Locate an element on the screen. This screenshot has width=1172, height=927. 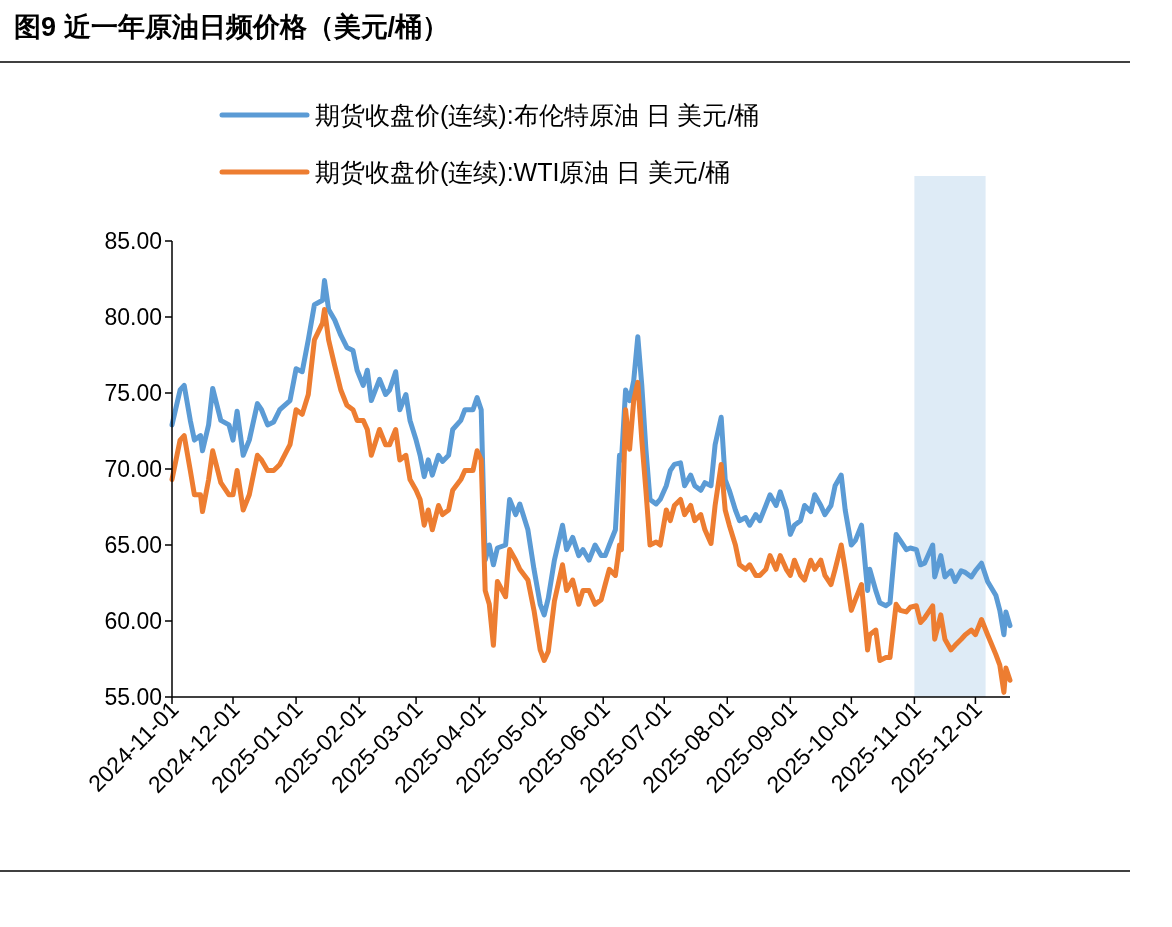
legend-label: 期货收盘价(连续):WTI原油 日 美元/桶 is located at coordinates (523, 172).